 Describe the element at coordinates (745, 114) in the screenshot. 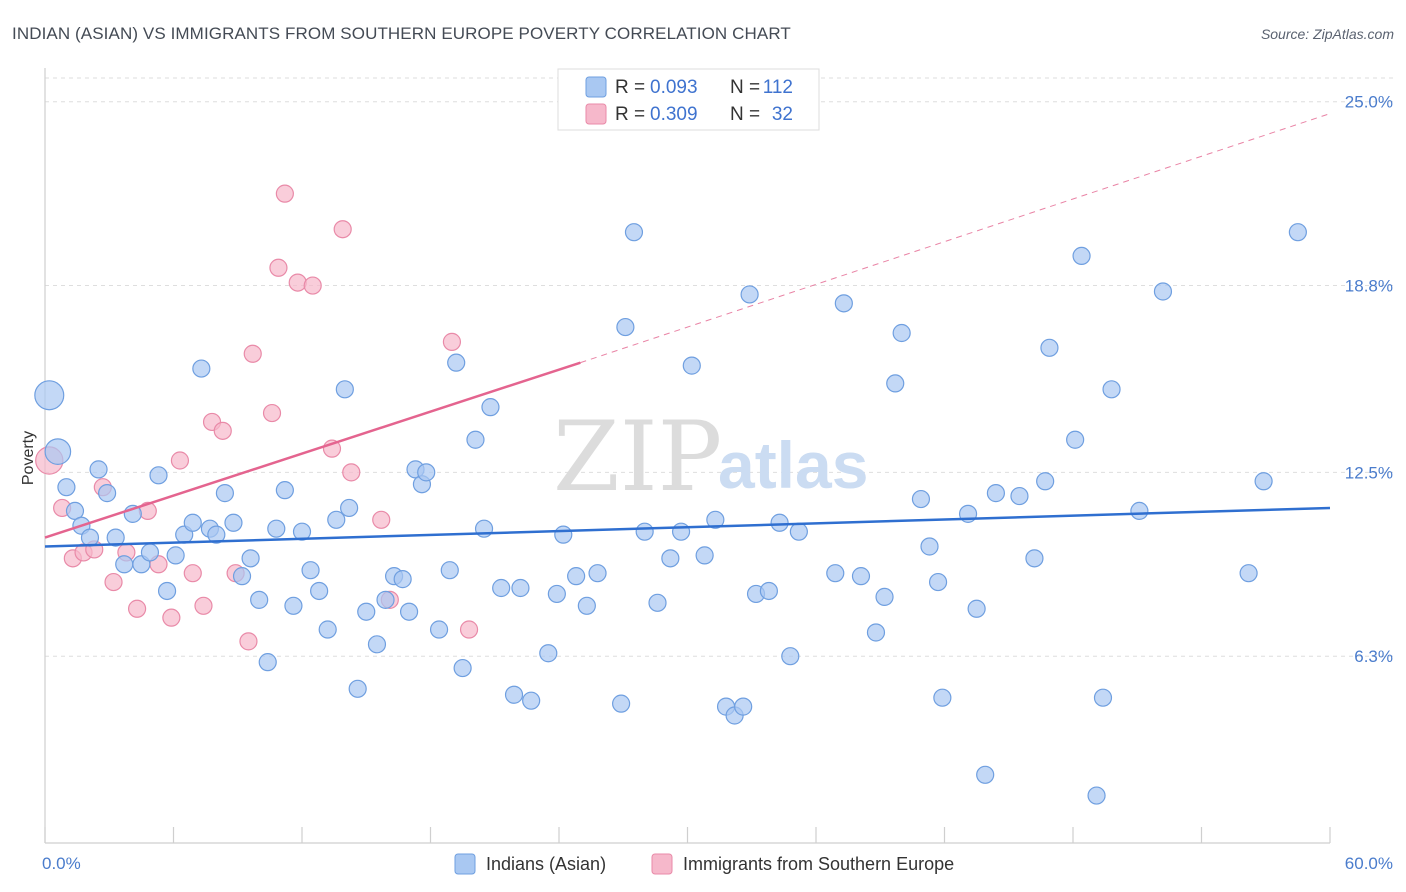

I see `legend-n-label-2: N =` at that location.